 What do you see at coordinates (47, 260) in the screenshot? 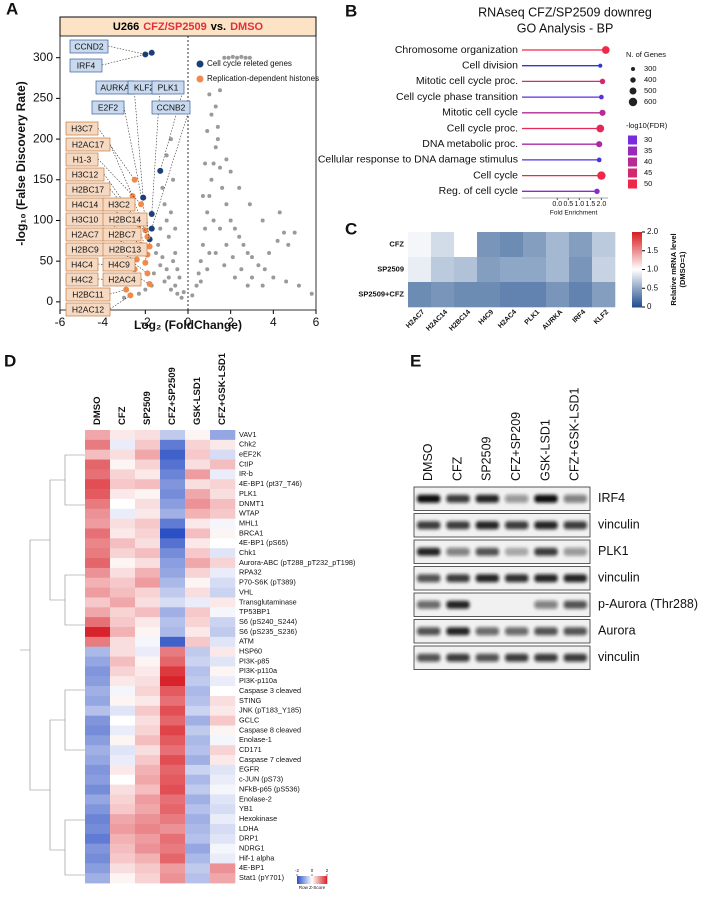
I see `y-tick-label: 50` at bounding box center [47, 260].